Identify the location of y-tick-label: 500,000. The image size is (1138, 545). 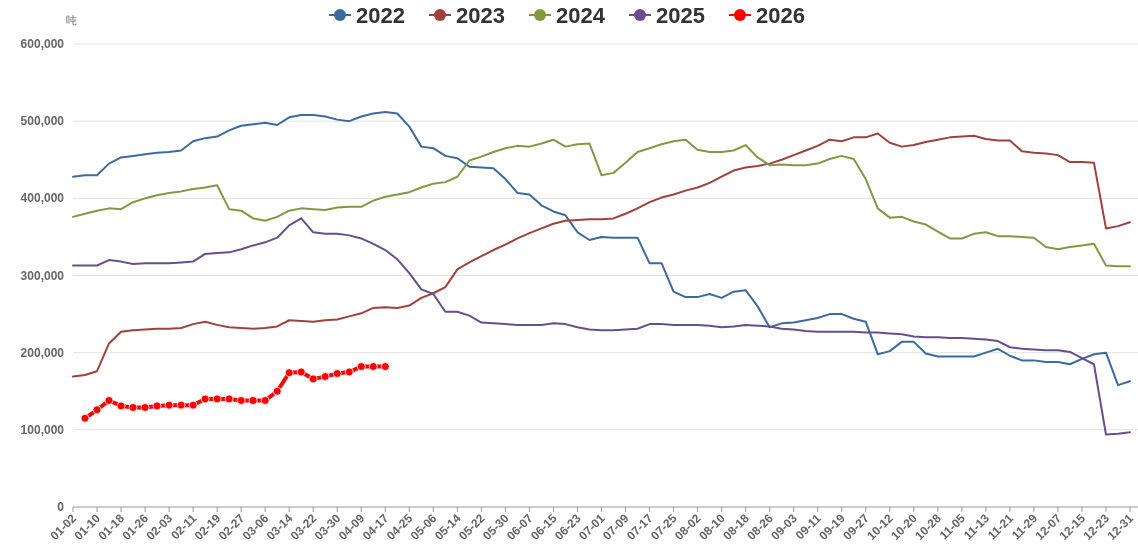
(42, 121).